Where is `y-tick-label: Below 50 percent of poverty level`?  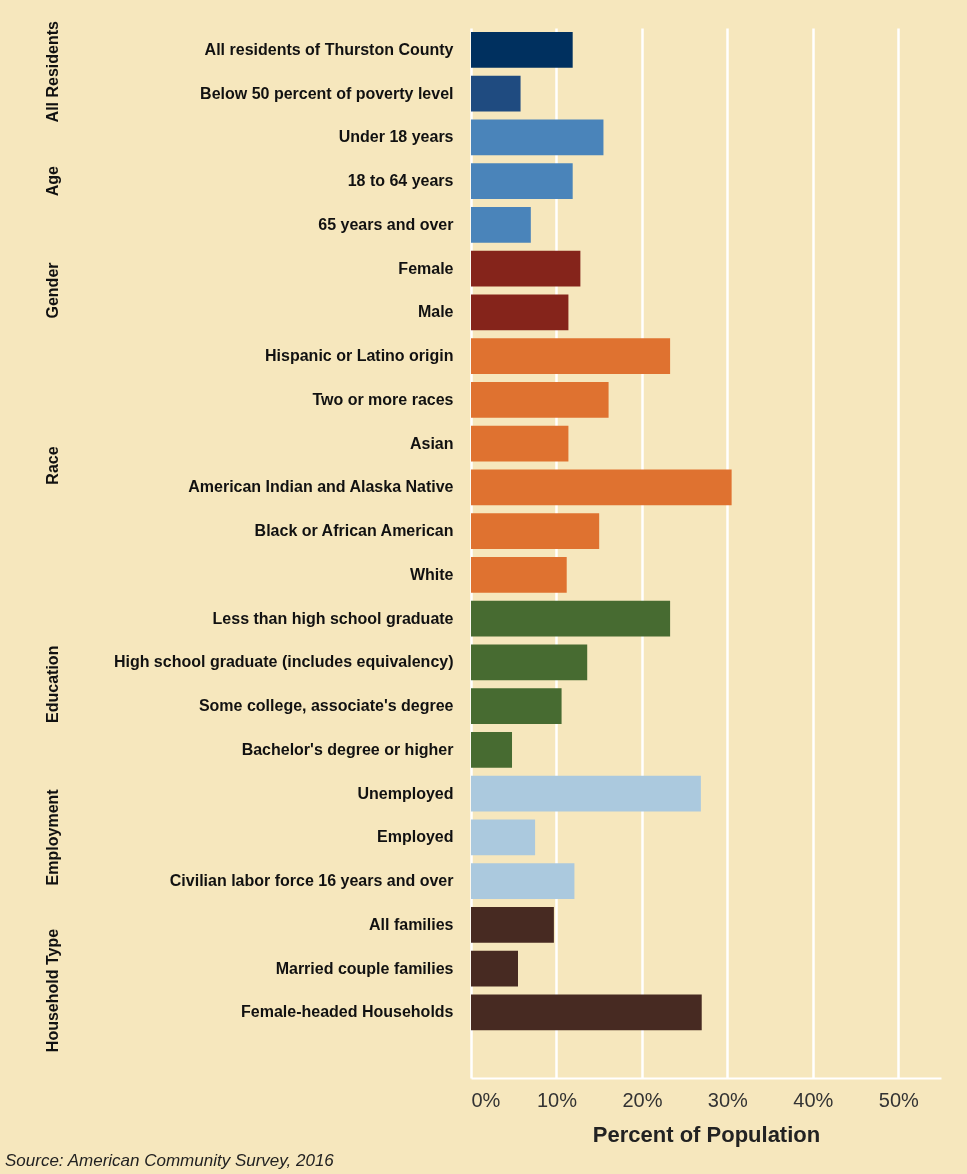
y-tick-label: Below 50 percent of poverty level is located at coordinates (327, 93).